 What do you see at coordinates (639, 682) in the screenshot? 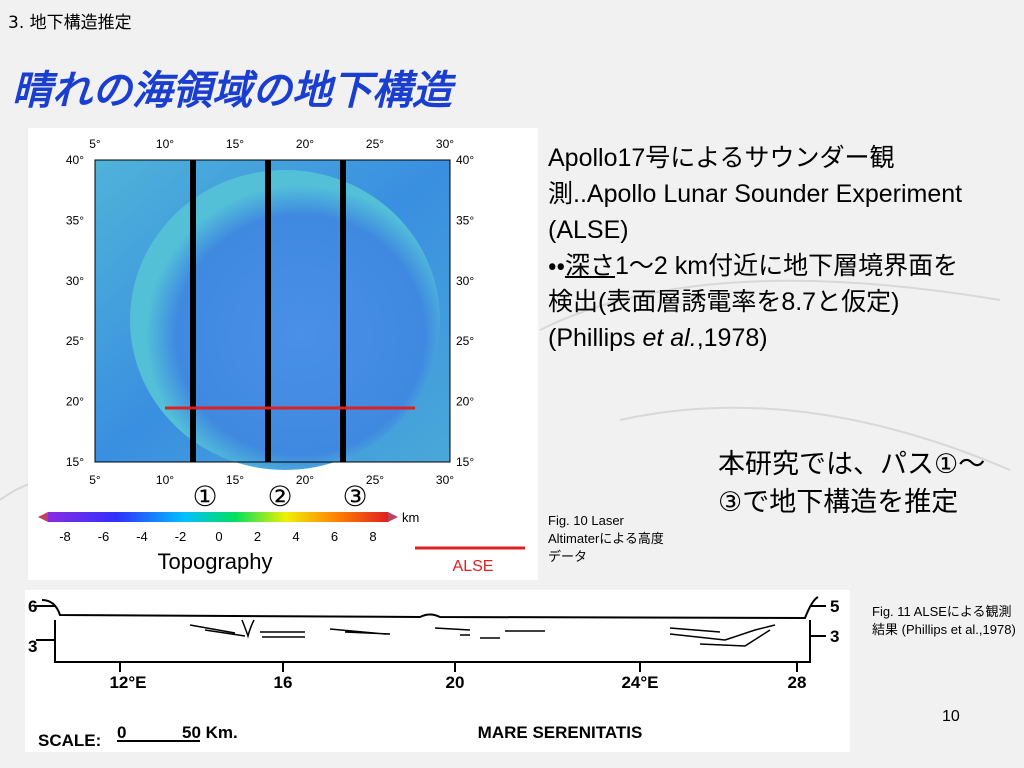
I see `x-label: 24°E` at bounding box center [639, 682].